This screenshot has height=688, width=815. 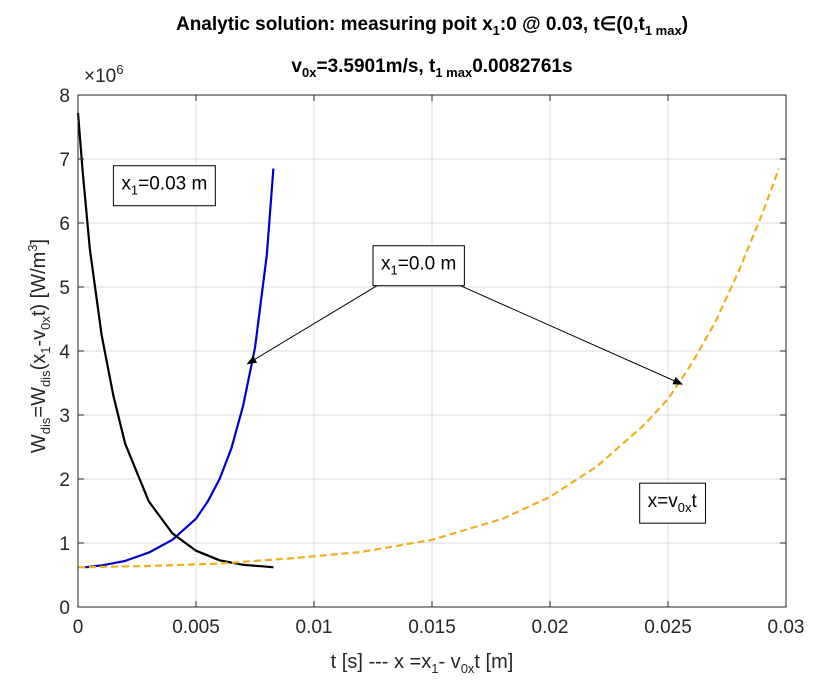 What do you see at coordinates (64, 96) in the screenshot?
I see `y-tick-label: 8` at bounding box center [64, 96].